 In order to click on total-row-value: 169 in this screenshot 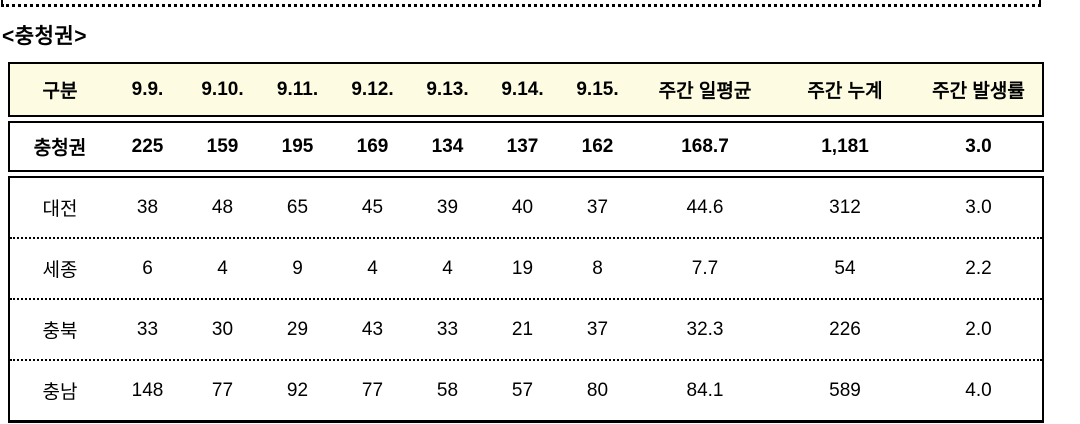, I will do `click(372, 146)`.